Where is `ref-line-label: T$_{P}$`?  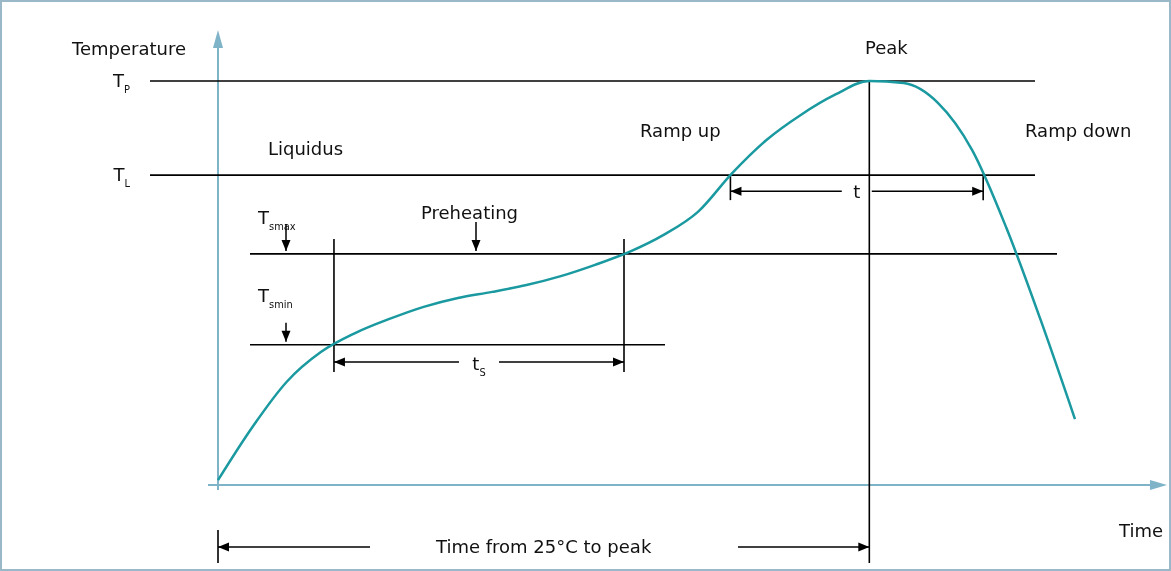
ref-line-label: T$_{P}$ is located at coordinates (121, 82).